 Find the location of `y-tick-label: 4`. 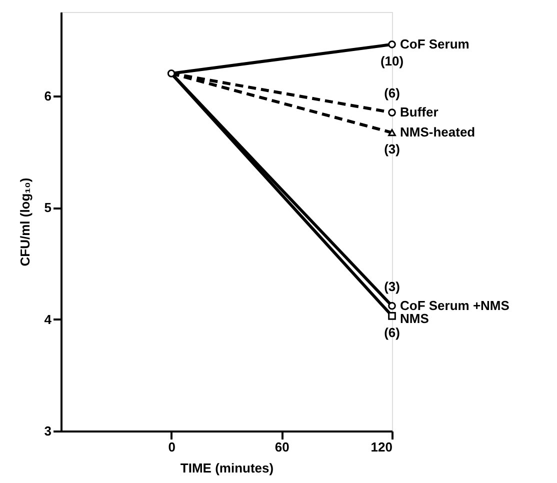

y-tick-label: 4 is located at coordinates (48, 319).